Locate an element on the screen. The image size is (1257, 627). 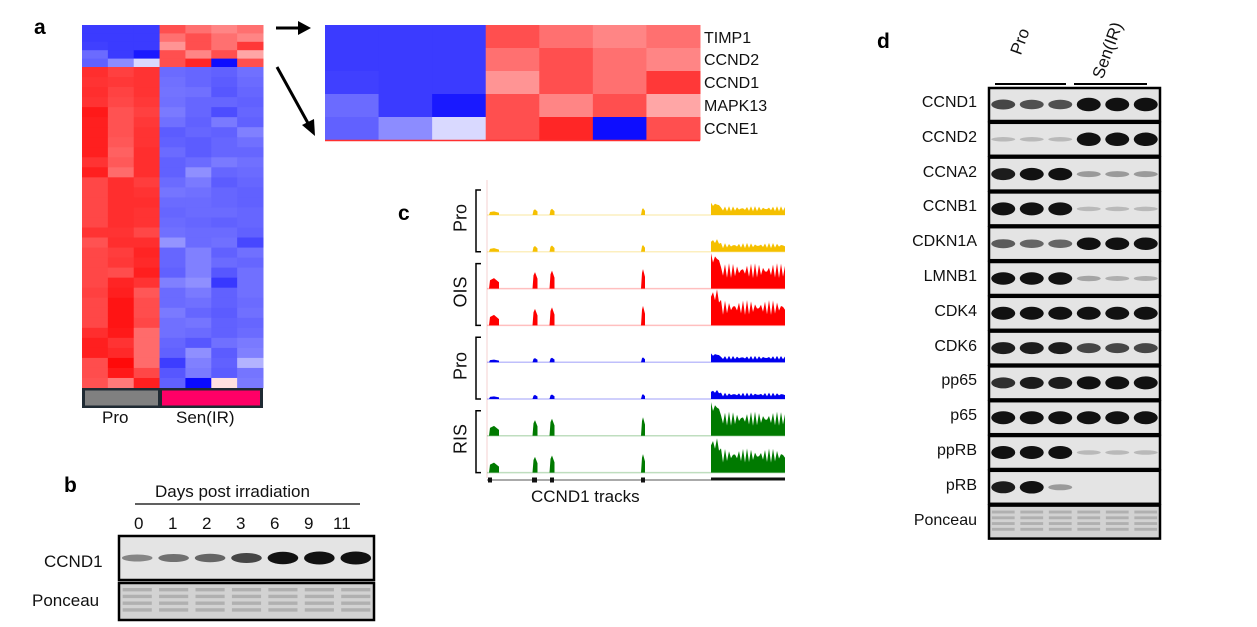
ccnd1-blot is located at coordinates (1074, 104).